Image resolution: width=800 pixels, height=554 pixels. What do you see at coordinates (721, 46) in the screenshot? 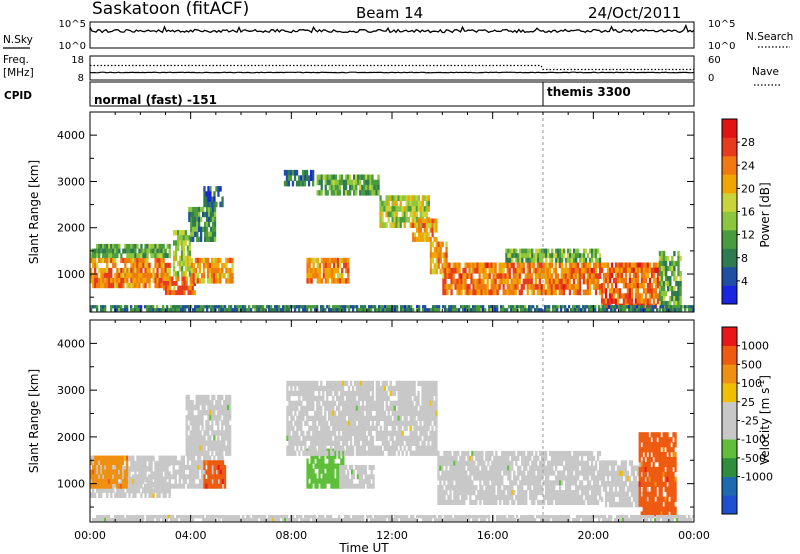
I see `noise-right-tick-bottom: 10^0` at bounding box center [721, 46].